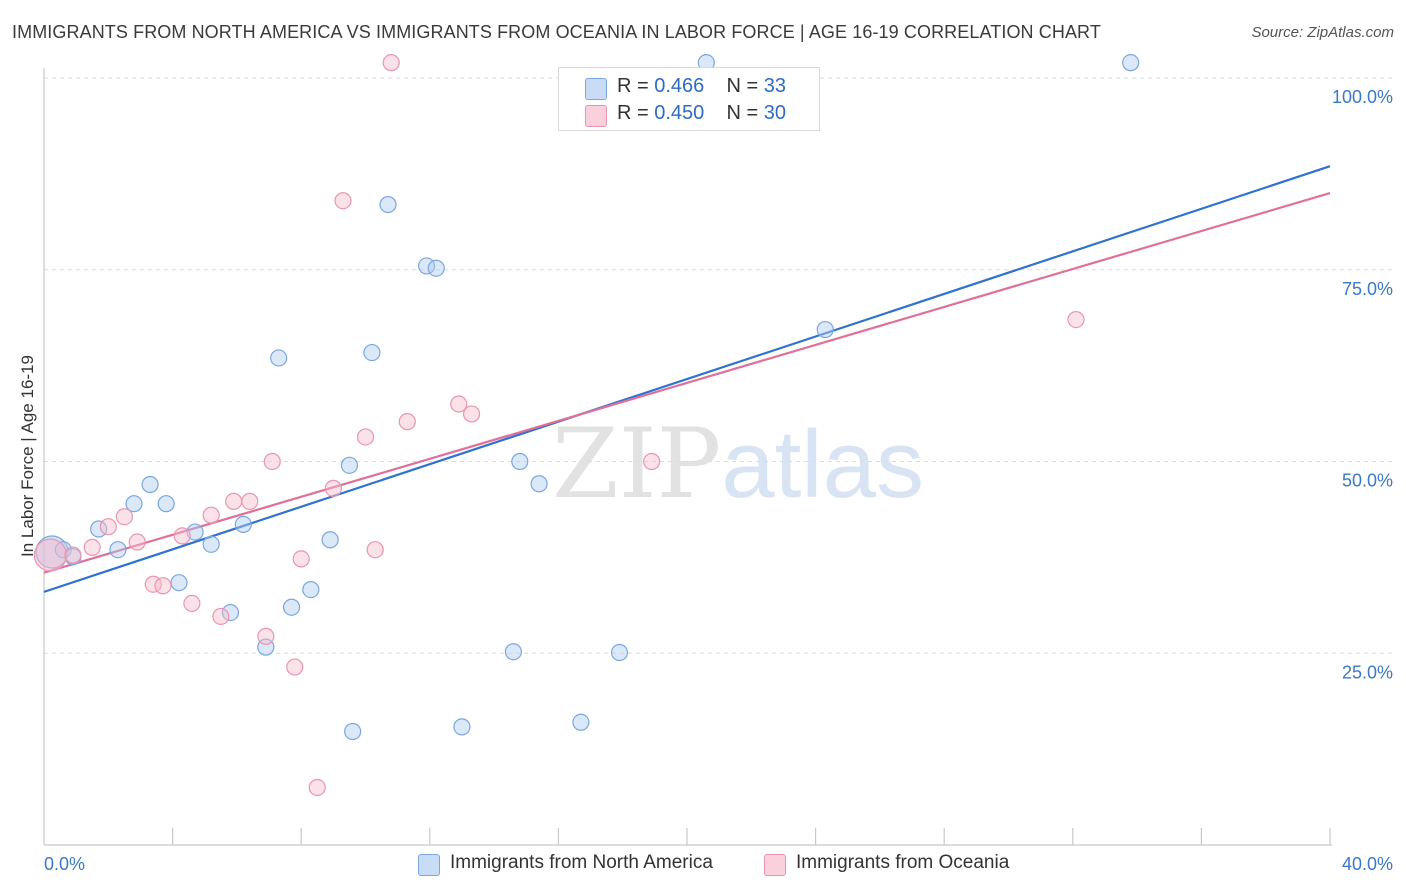 The width and height of the screenshot is (1406, 892). I want to click on legend-swatch-oceania, so click(775, 865).